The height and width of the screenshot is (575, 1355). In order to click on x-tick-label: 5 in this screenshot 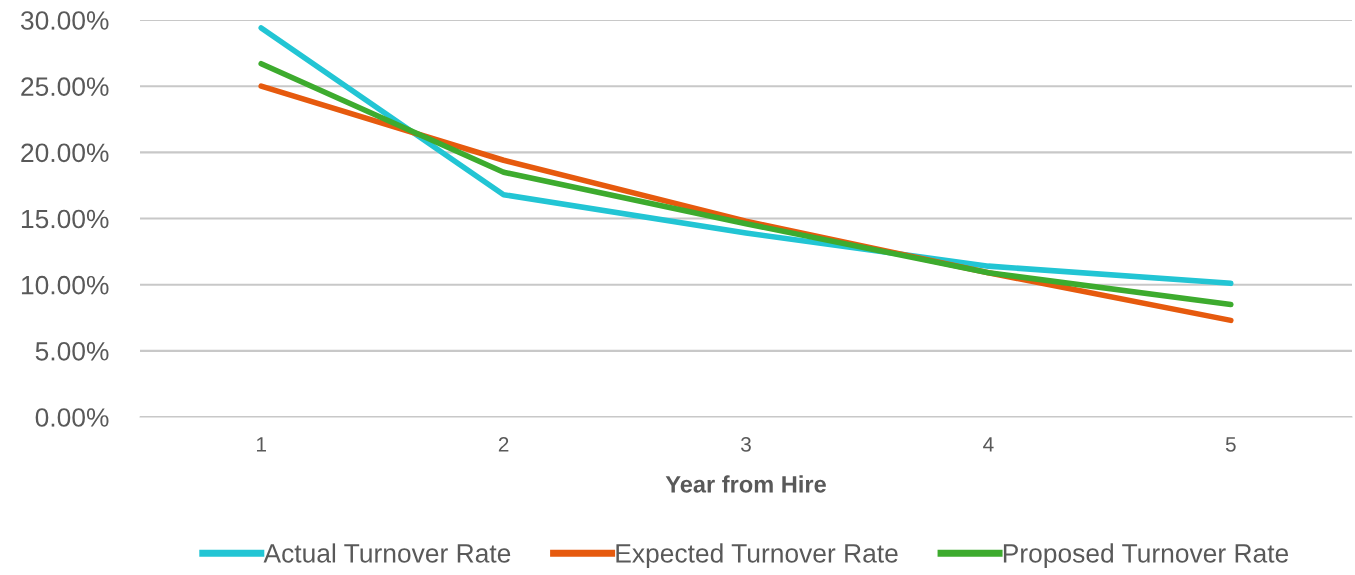, I will do `click(1230, 444)`.